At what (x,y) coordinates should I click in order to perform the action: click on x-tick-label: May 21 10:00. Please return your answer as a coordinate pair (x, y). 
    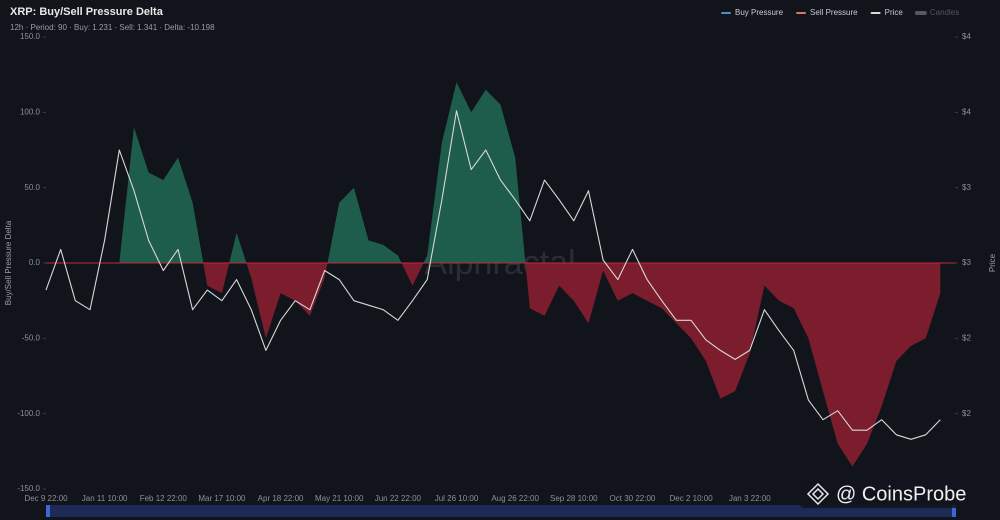
    Looking at the image, I should click on (339, 498).